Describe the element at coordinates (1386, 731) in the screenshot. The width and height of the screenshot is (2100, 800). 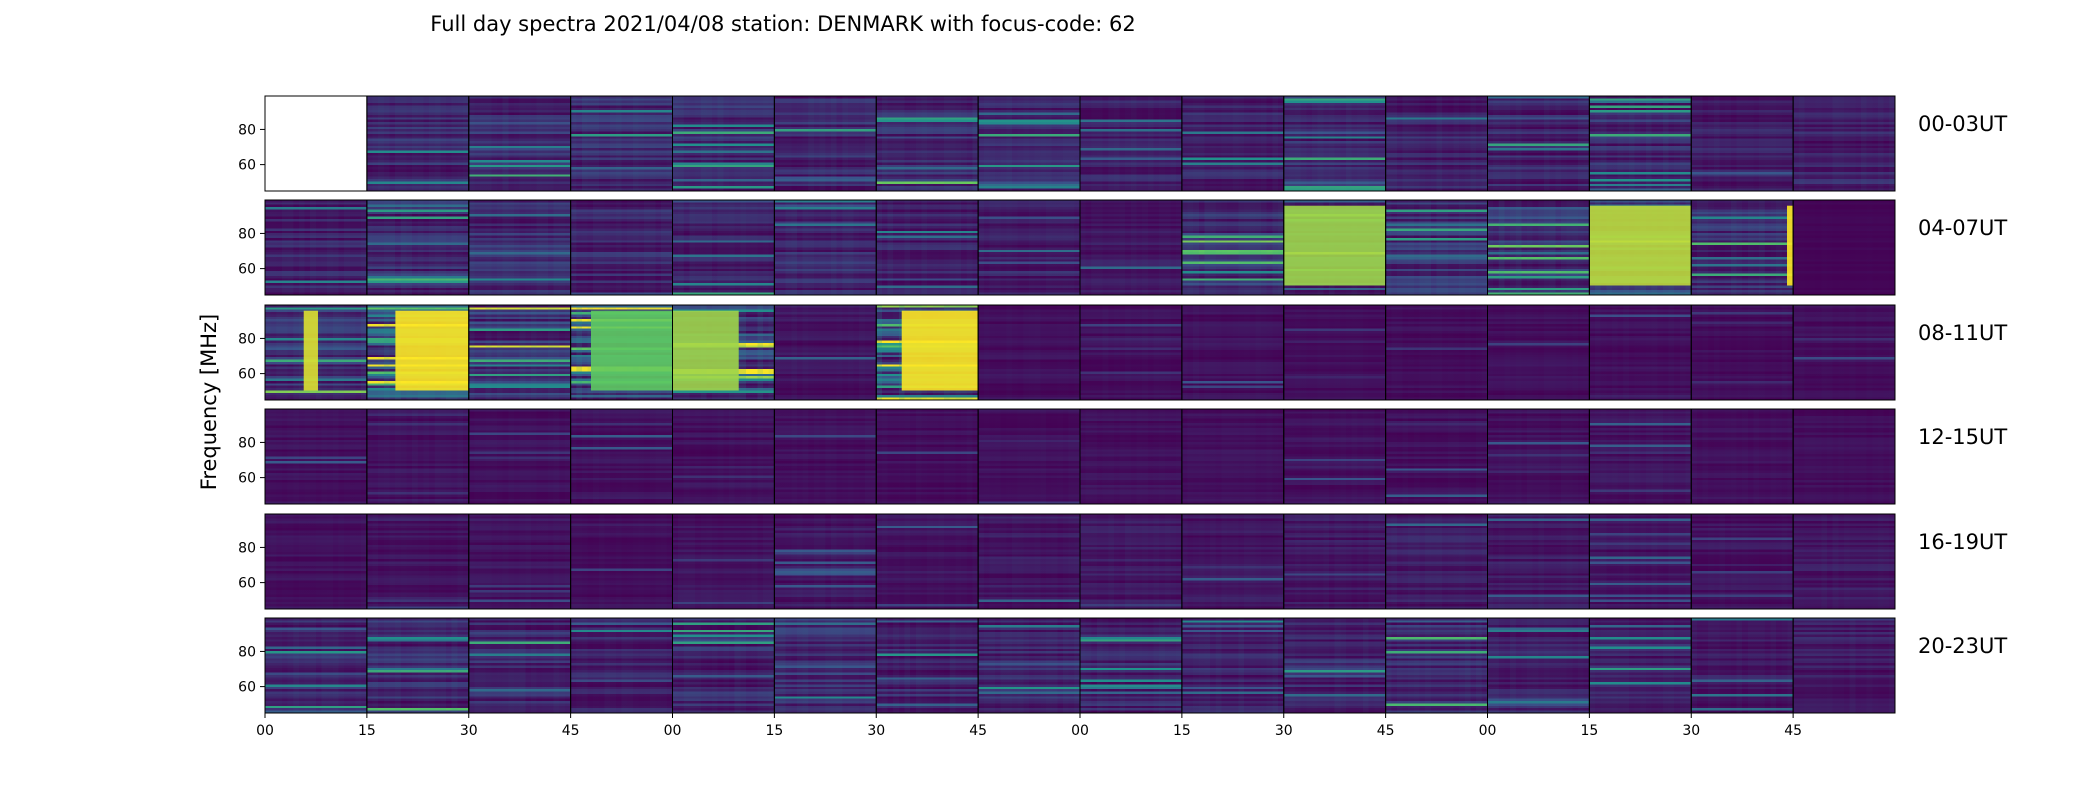
I see `x-tick-label: 45` at that location.